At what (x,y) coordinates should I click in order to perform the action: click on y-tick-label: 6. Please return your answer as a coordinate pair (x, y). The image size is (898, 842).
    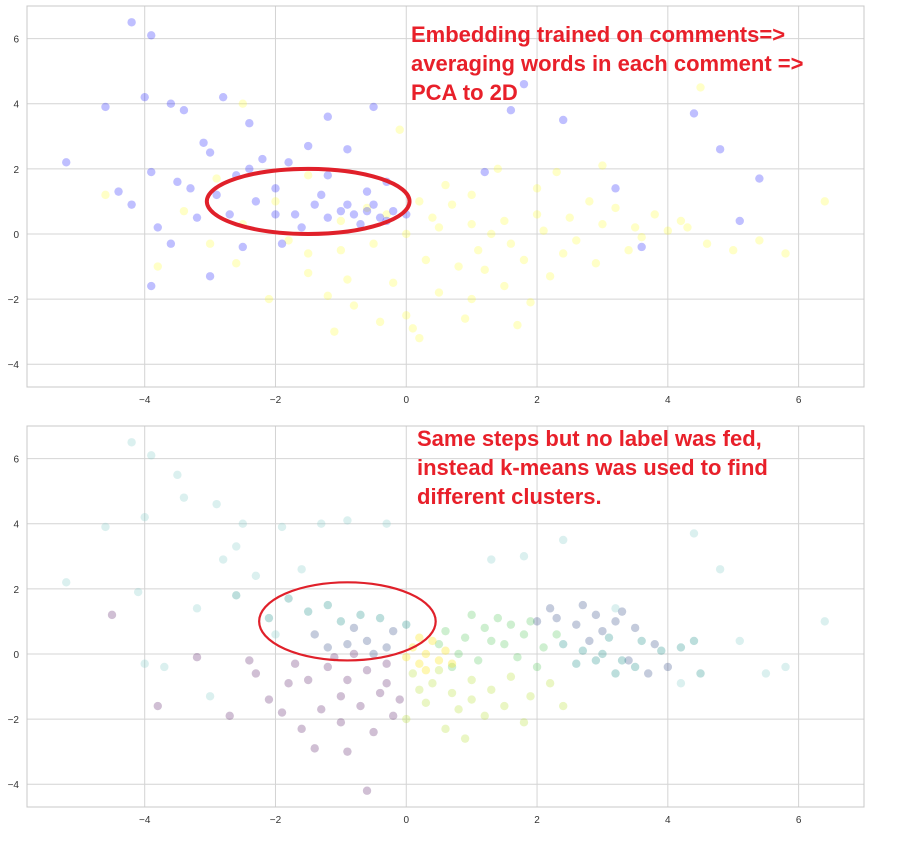
    Looking at the image, I should click on (16, 460).